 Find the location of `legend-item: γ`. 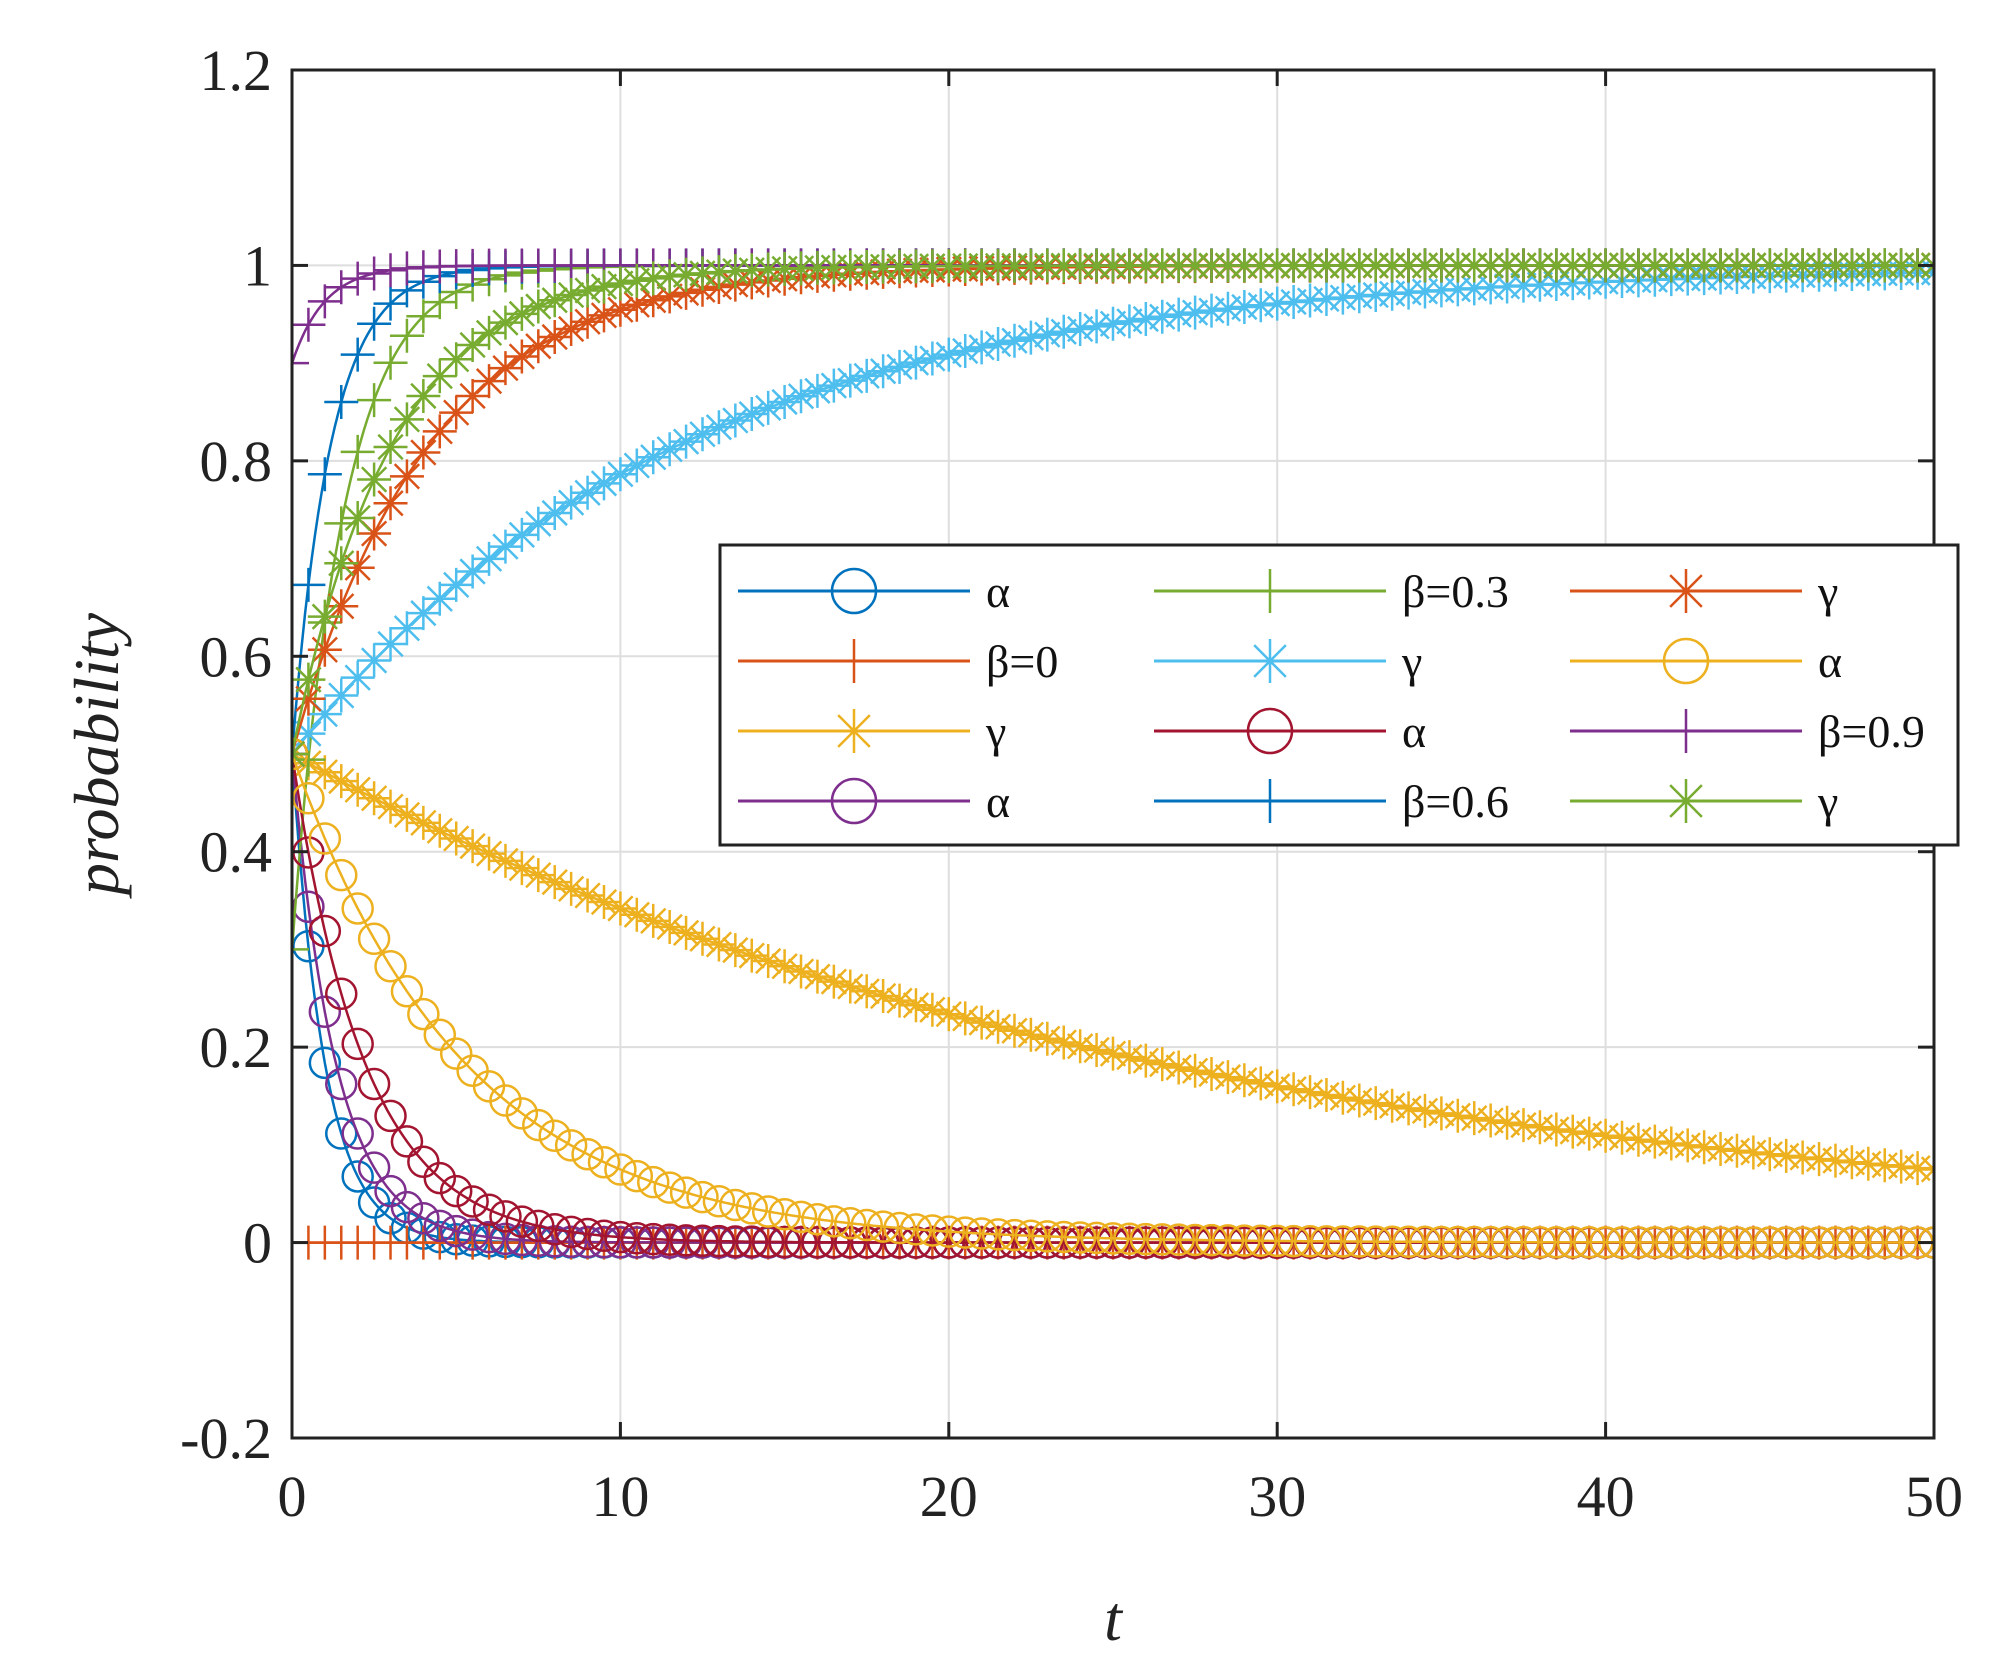

legend-item: γ is located at coordinates (1704, 591).